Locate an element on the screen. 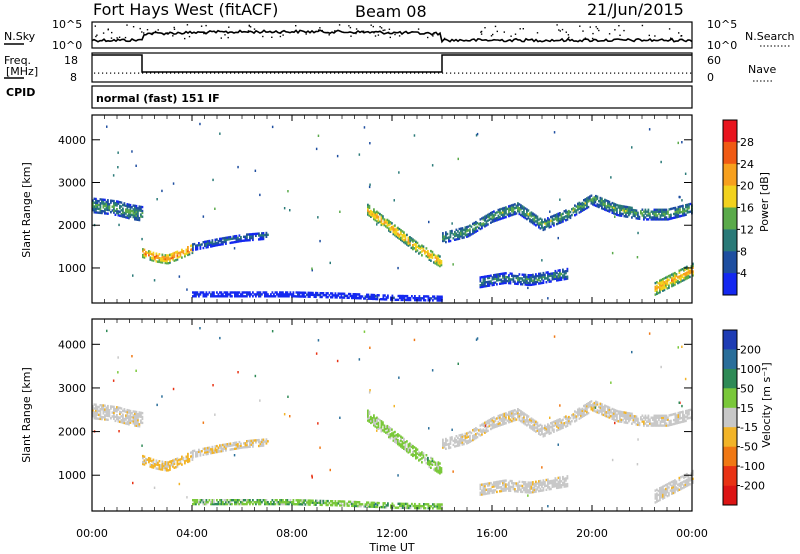 The height and width of the screenshot is (554, 800). velocity-colorbar-swatch is located at coordinates (730, 359).